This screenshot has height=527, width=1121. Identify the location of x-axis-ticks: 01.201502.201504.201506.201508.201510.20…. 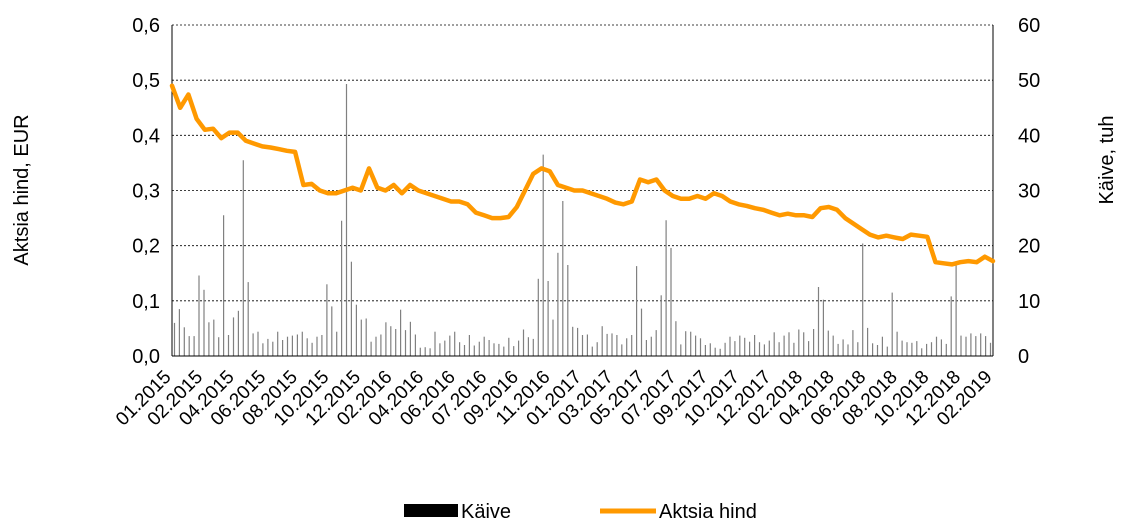
(554, 398).